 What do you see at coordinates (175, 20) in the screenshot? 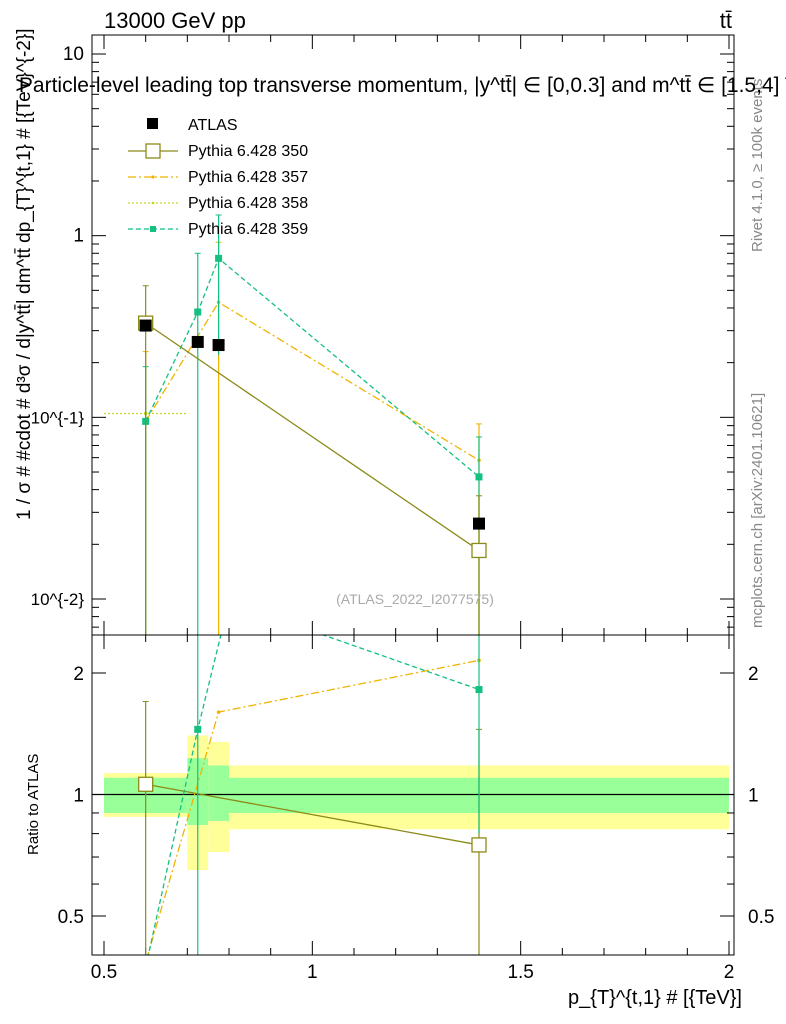
I see `energy-label: 13000 GeV pp` at bounding box center [175, 20].